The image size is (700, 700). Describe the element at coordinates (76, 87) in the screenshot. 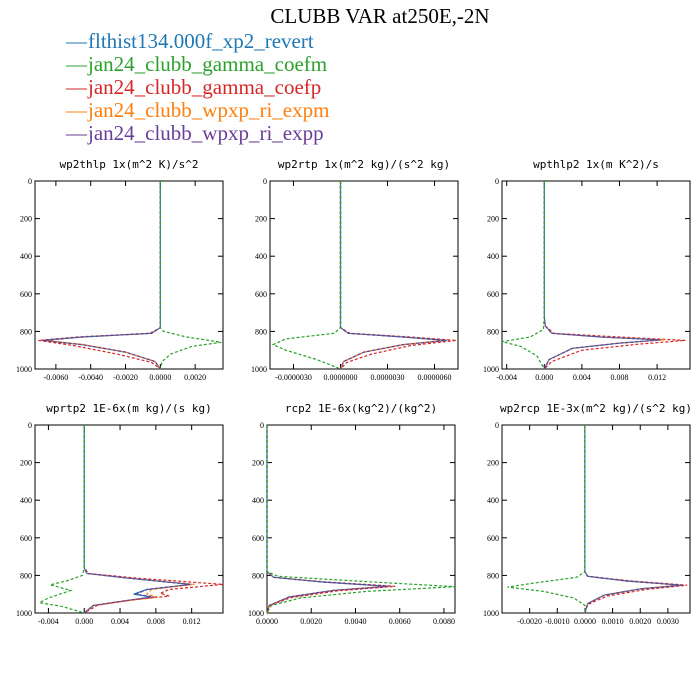

I see `legend-swatch-2: —` at that location.